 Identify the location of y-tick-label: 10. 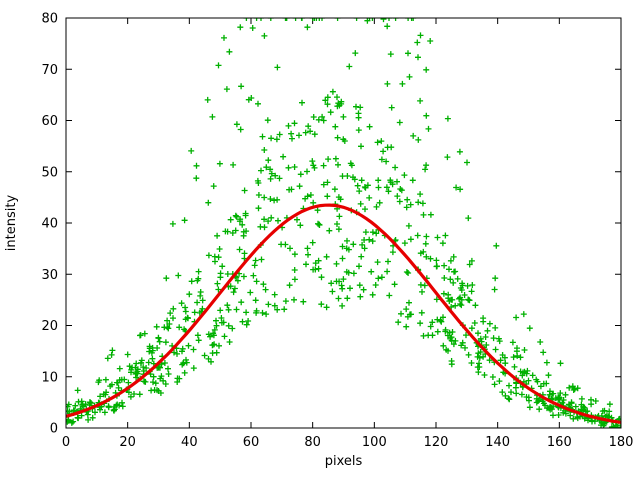
(49, 377).